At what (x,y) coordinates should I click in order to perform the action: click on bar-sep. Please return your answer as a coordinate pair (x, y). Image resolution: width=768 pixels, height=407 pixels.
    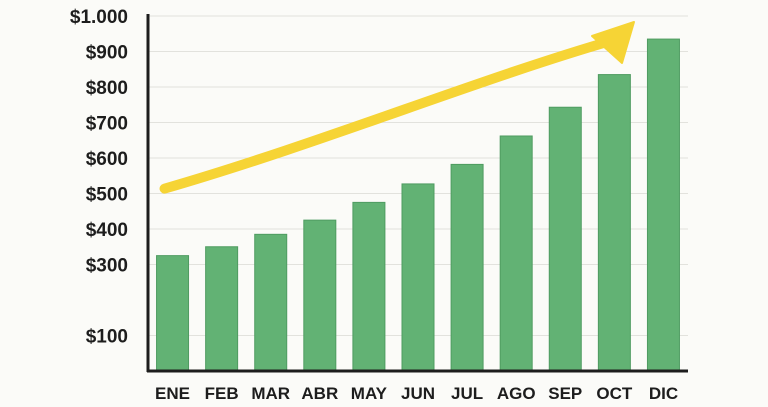
    Looking at the image, I should click on (565, 239).